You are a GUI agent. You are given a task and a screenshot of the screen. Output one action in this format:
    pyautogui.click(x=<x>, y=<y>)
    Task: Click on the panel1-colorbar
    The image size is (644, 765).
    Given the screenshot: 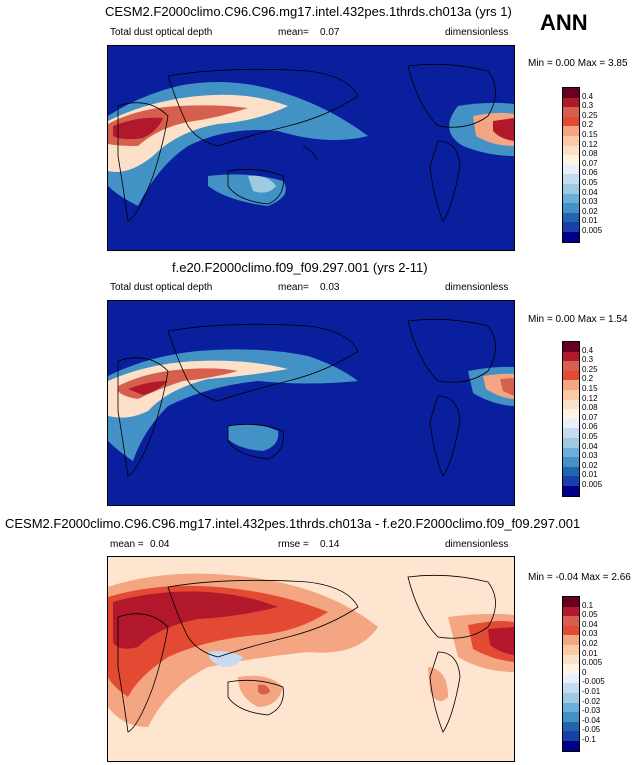 What is the action you would take?
    pyautogui.click(x=571, y=165)
    